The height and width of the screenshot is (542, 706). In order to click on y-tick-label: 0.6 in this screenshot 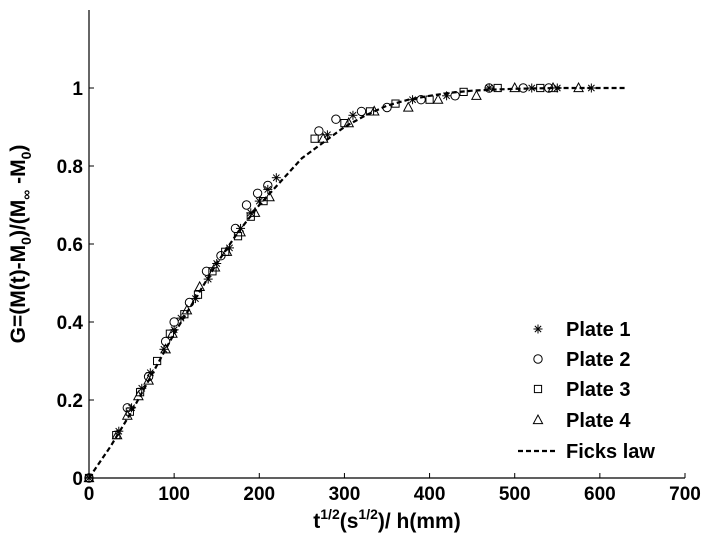, I will do `click(70, 245)`.